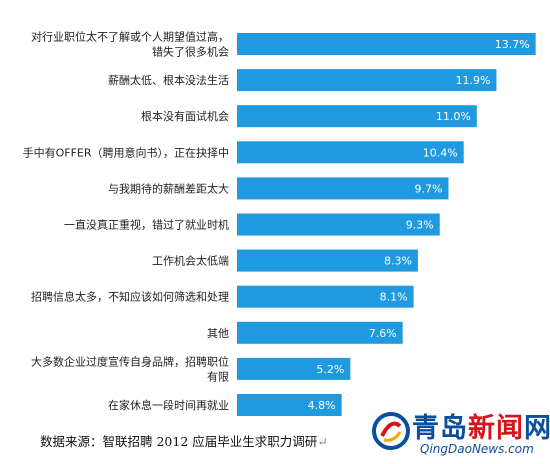 The image size is (550, 464). What do you see at coordinates (440, 152) in the screenshot?
I see `data-label: 10.4%` at bounding box center [440, 152].